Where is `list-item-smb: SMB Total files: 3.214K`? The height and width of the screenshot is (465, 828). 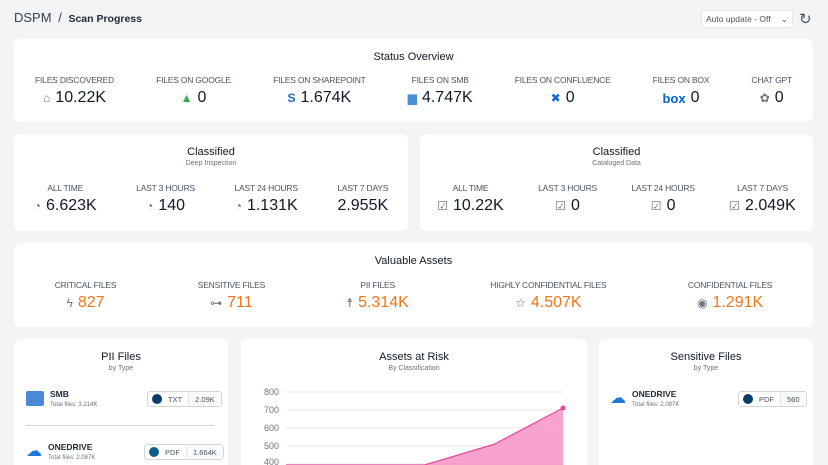
list-item-smb: SMB Total files: 3.214K is located at coordinates (61, 398).